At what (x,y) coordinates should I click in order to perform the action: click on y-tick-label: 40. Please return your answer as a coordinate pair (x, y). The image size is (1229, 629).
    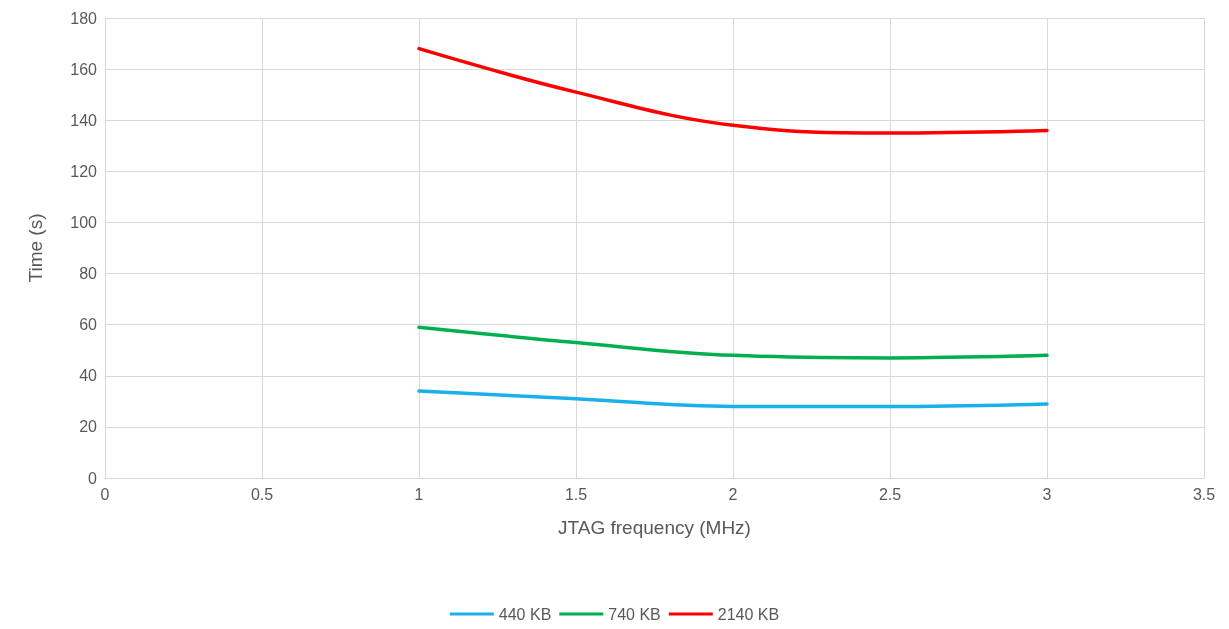
    Looking at the image, I should click on (88, 376).